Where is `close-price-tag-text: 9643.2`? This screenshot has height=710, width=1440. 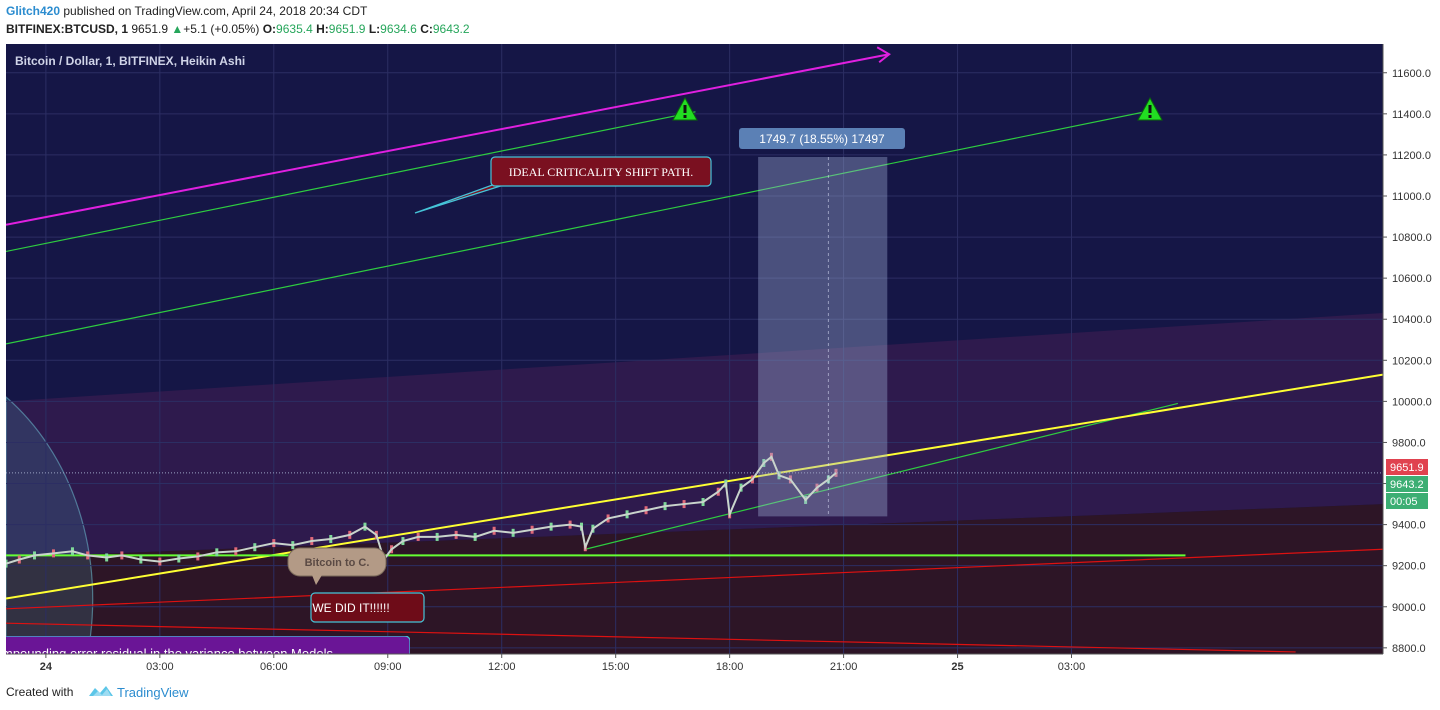 close-price-tag-text: 9643.2 is located at coordinates (1407, 485).